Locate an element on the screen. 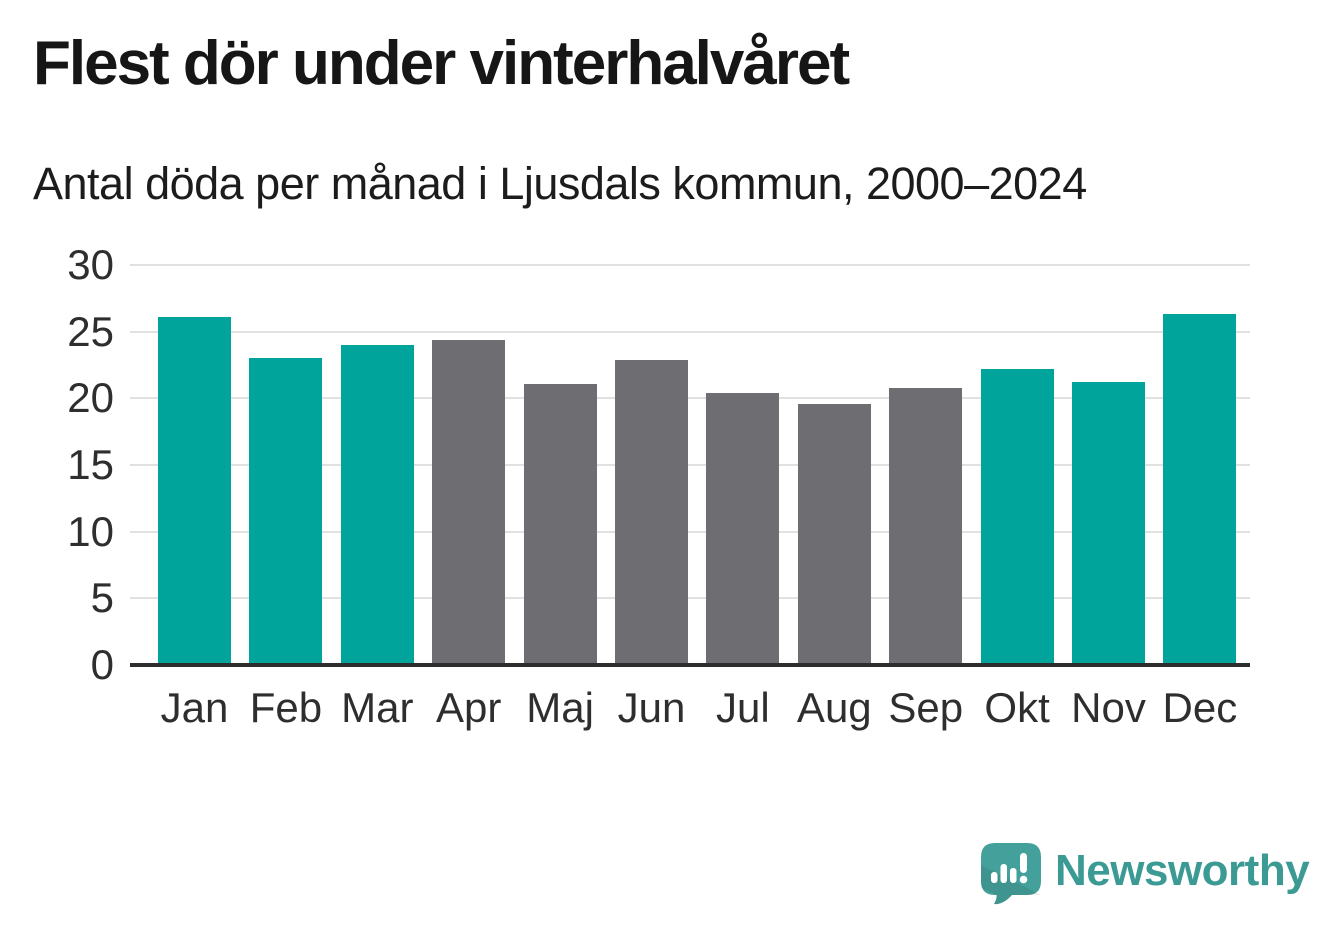 This screenshot has width=1322, height=939. y-tick-label-5: 5 is located at coordinates (102, 598).